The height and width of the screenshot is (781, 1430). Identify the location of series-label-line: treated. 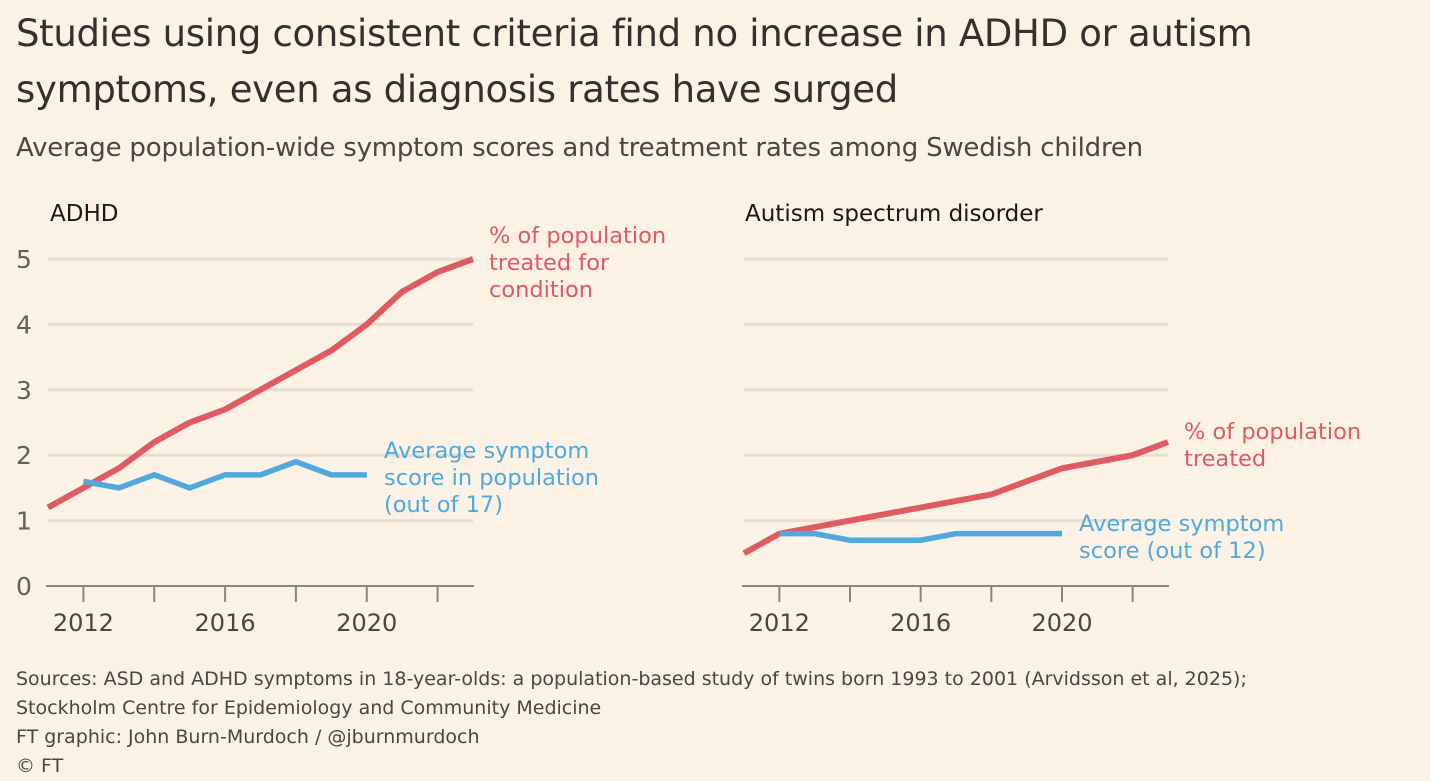
(1225, 459).